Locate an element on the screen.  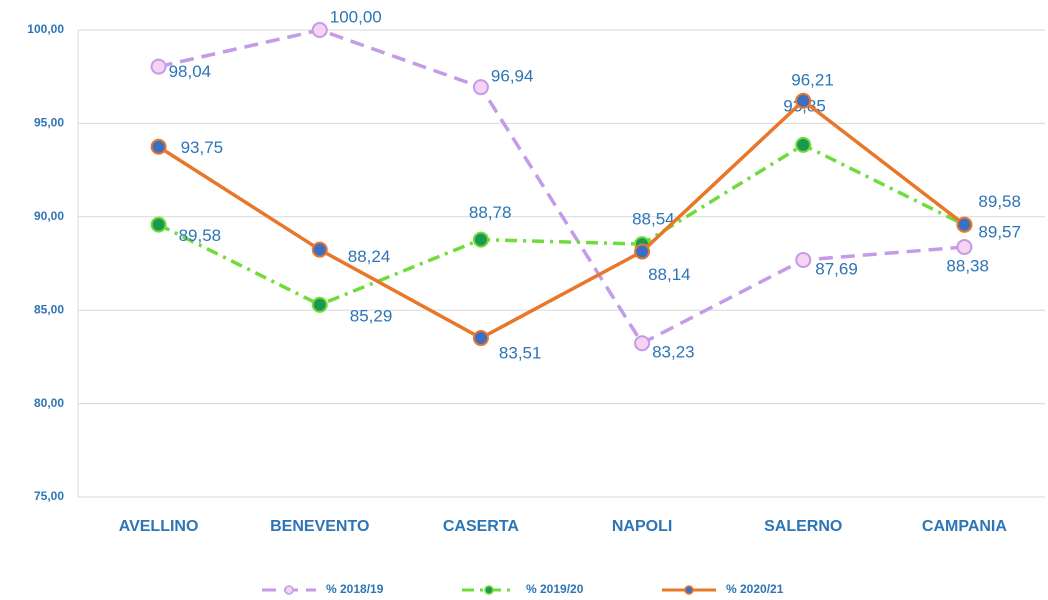
value-label: 88,78 is located at coordinates (490, 212).